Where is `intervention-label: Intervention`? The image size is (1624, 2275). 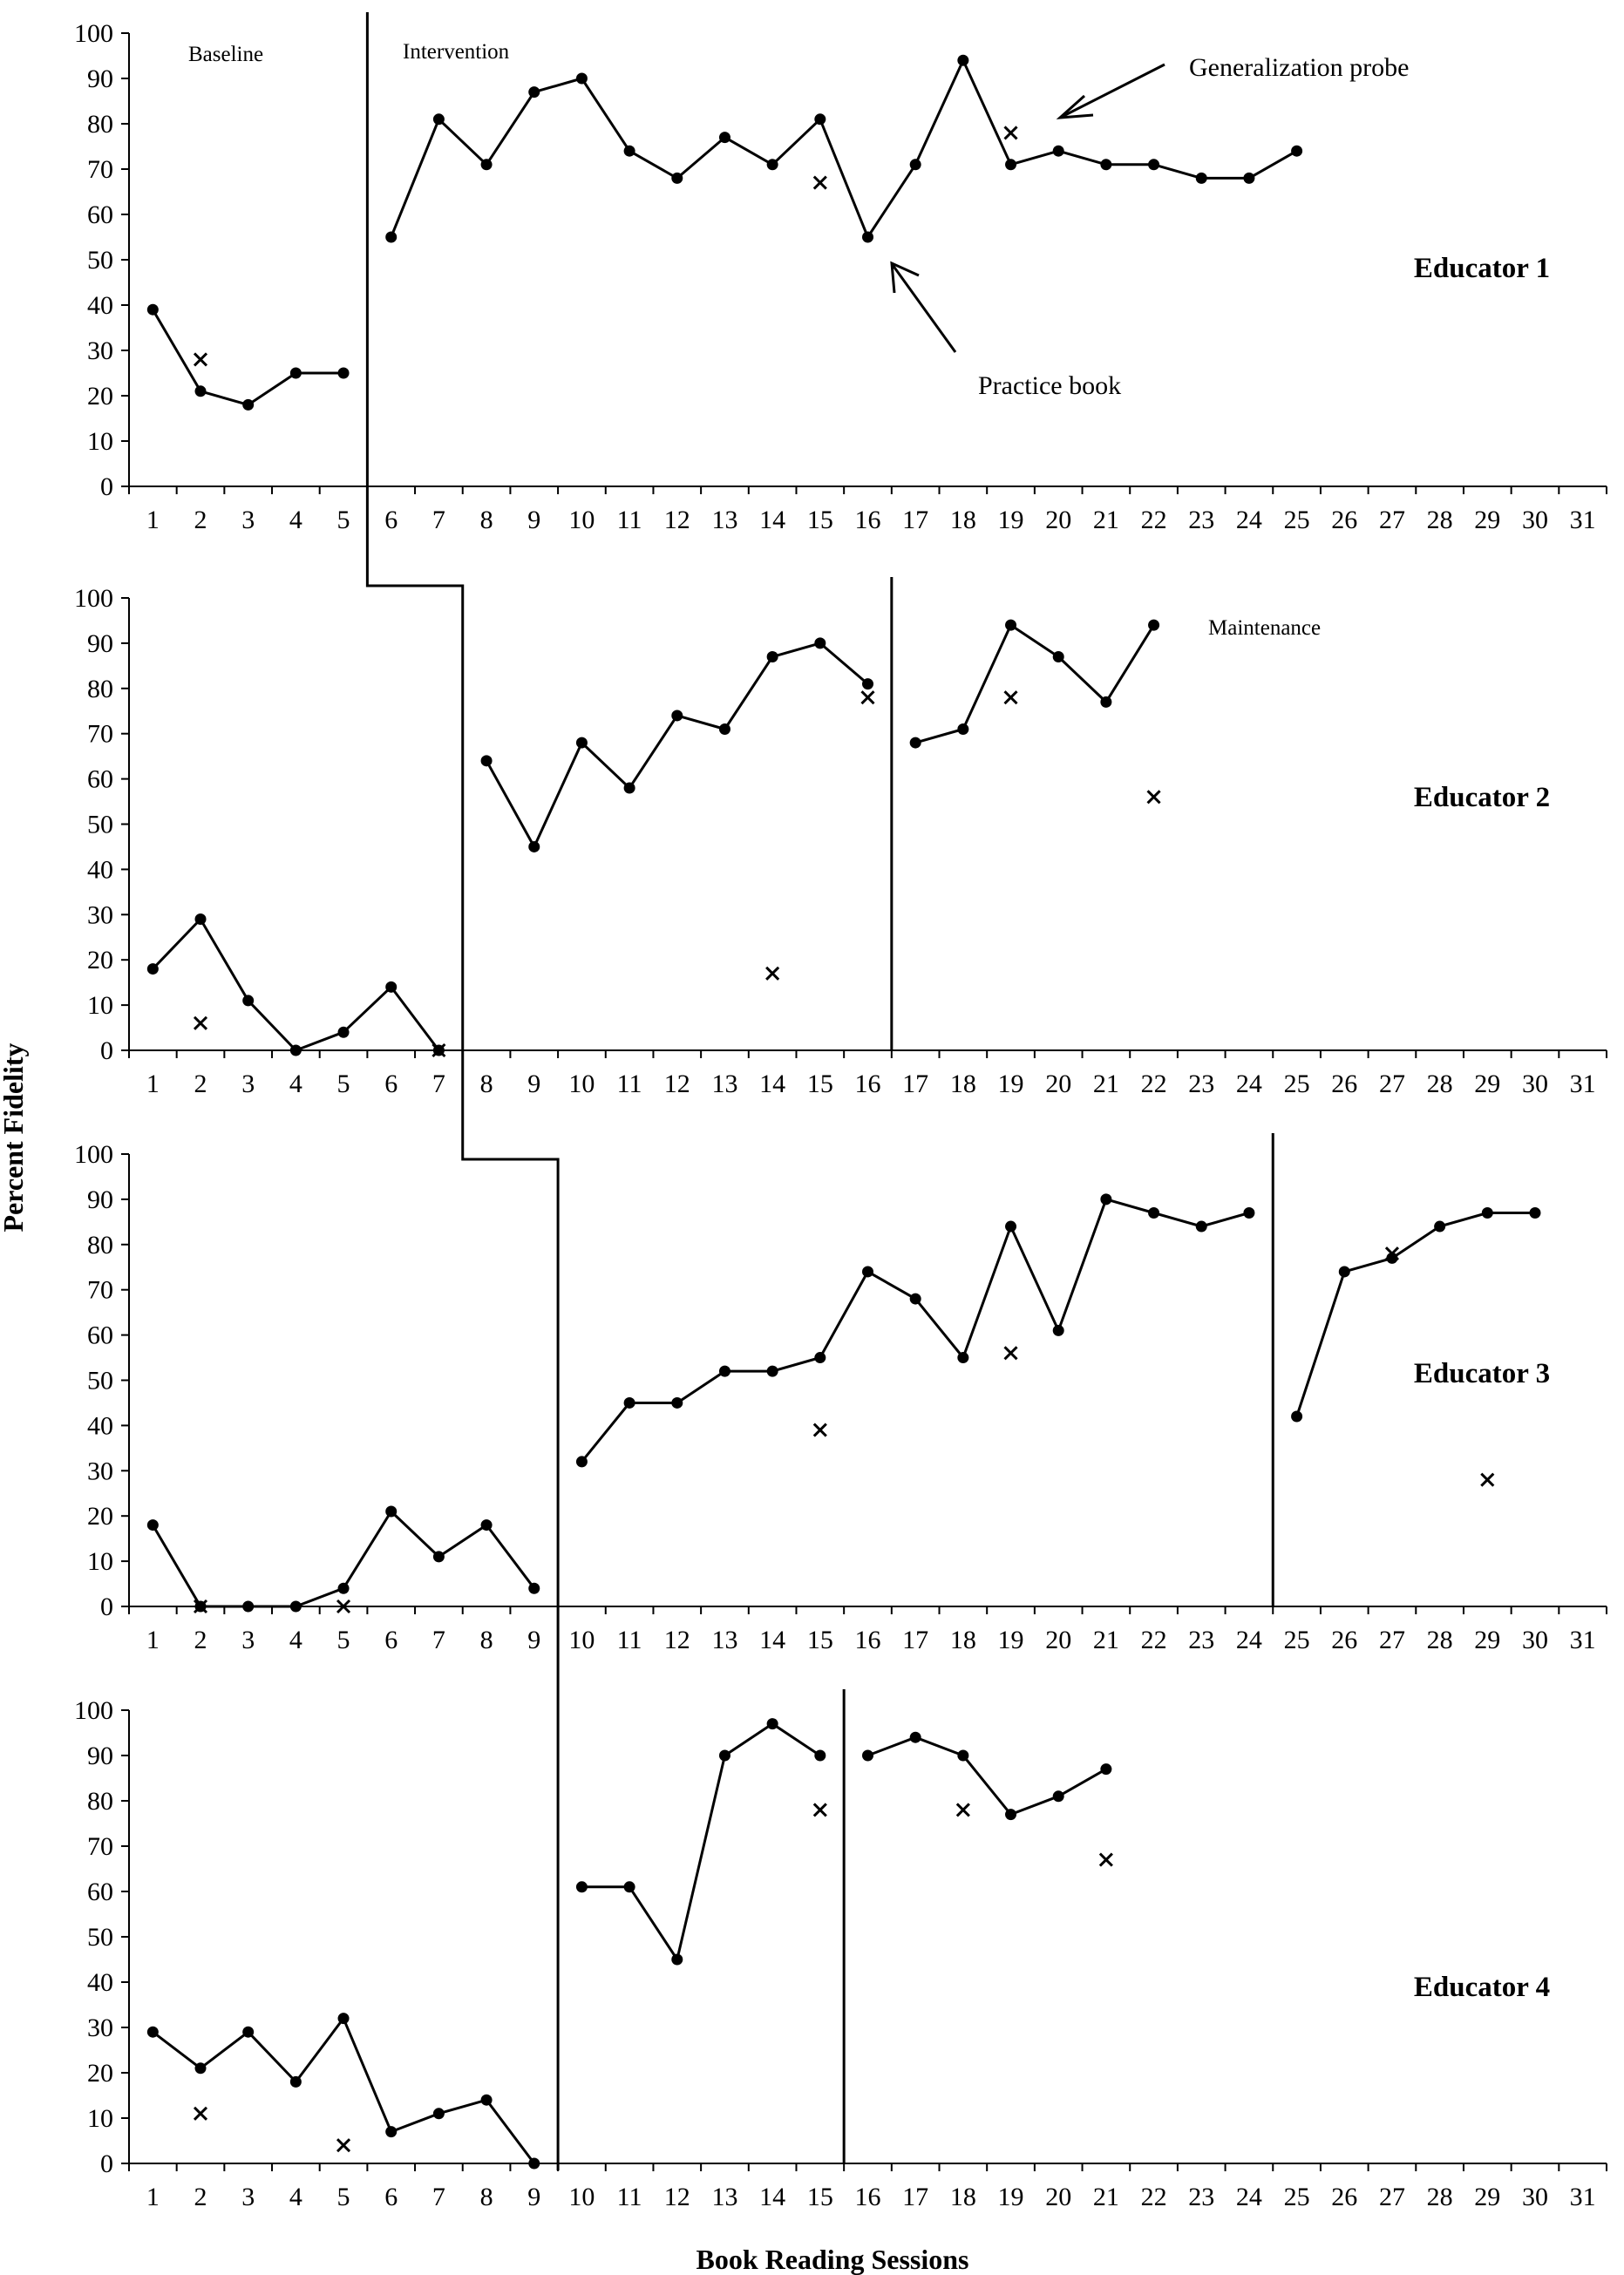
intervention-label: Intervention is located at coordinates (456, 52).